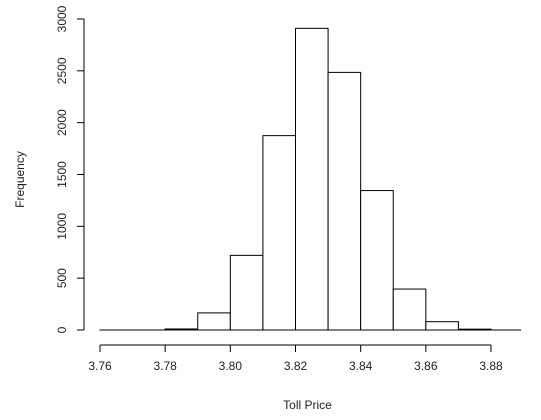  What do you see at coordinates (62, 70) in the screenshot?
I see `y-tick-label-5: 2500` at bounding box center [62, 70].